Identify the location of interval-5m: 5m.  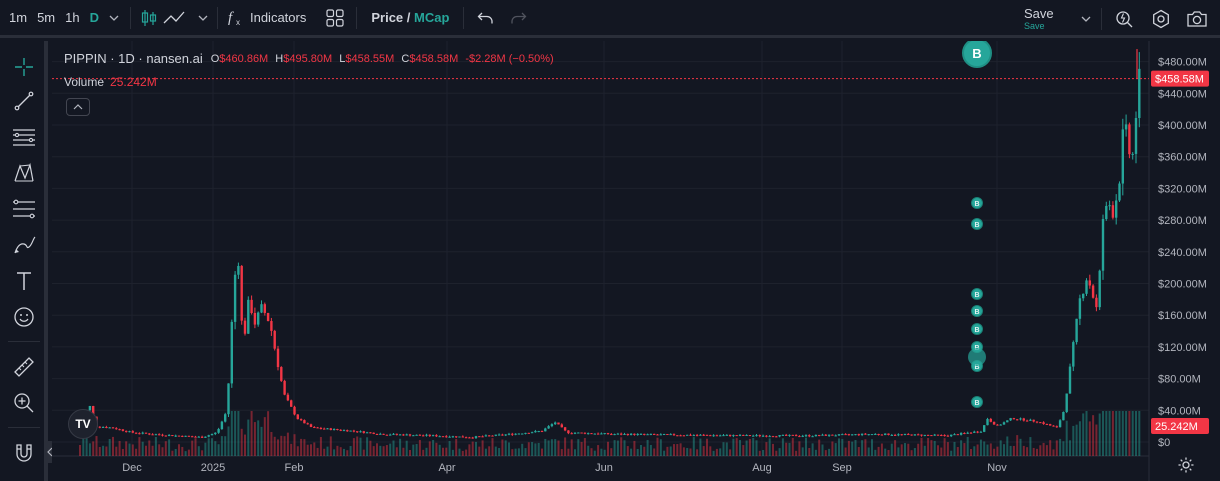
(46, 17).